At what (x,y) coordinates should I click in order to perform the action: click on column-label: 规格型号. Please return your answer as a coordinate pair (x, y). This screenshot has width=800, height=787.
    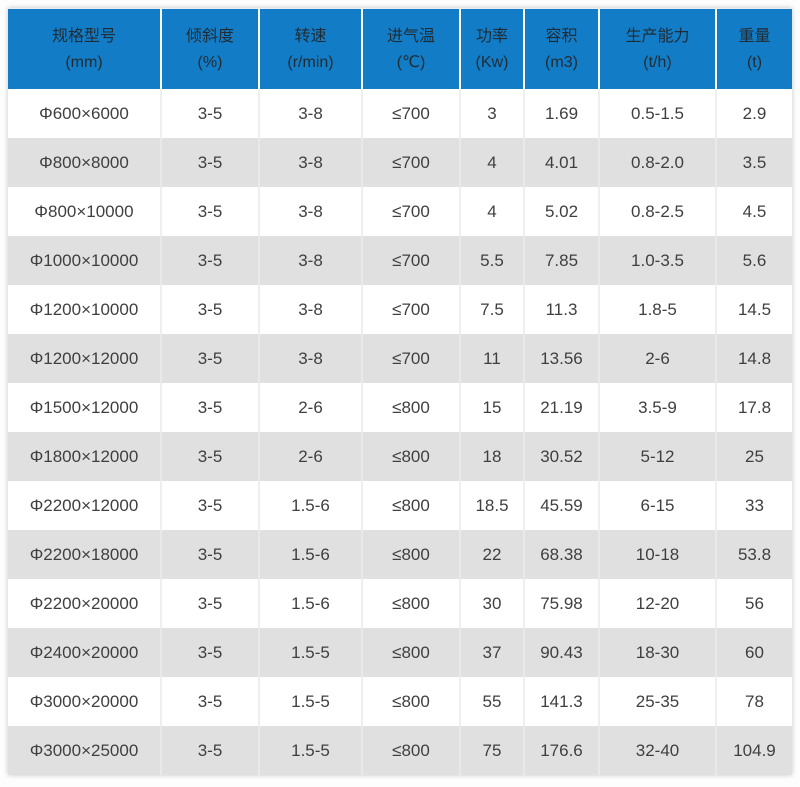
    Looking at the image, I should click on (83, 36).